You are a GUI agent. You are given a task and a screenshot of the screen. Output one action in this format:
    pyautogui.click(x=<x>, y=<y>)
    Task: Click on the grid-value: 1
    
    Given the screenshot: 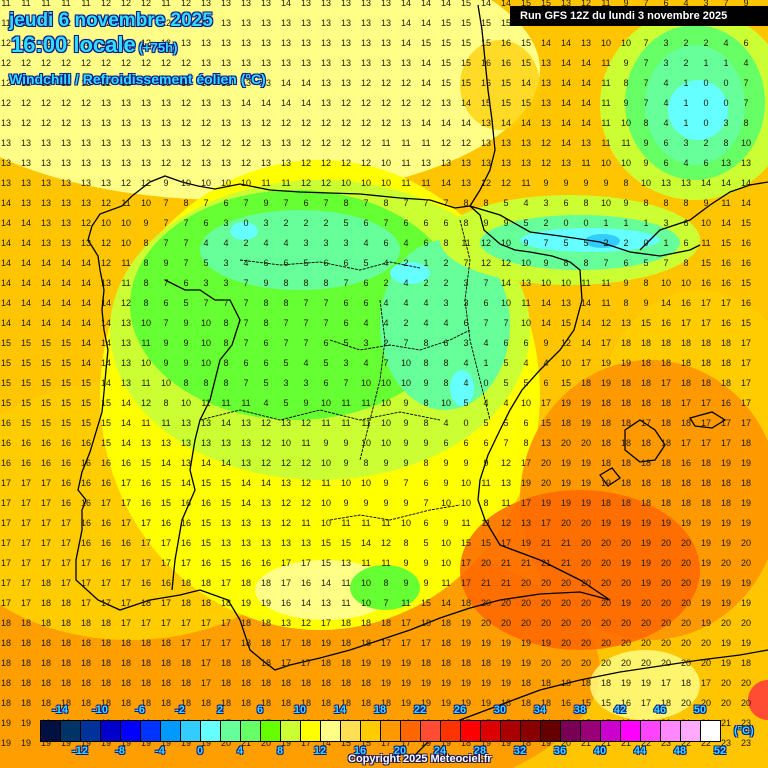 What is the action you would take?
    pyautogui.click(x=726, y=63)
    